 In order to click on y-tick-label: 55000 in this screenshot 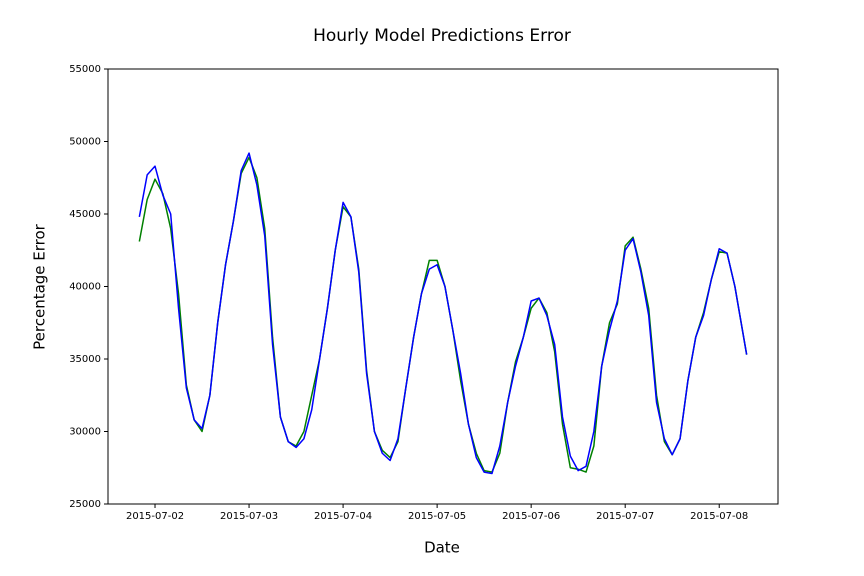, I will do `click(85, 69)`.